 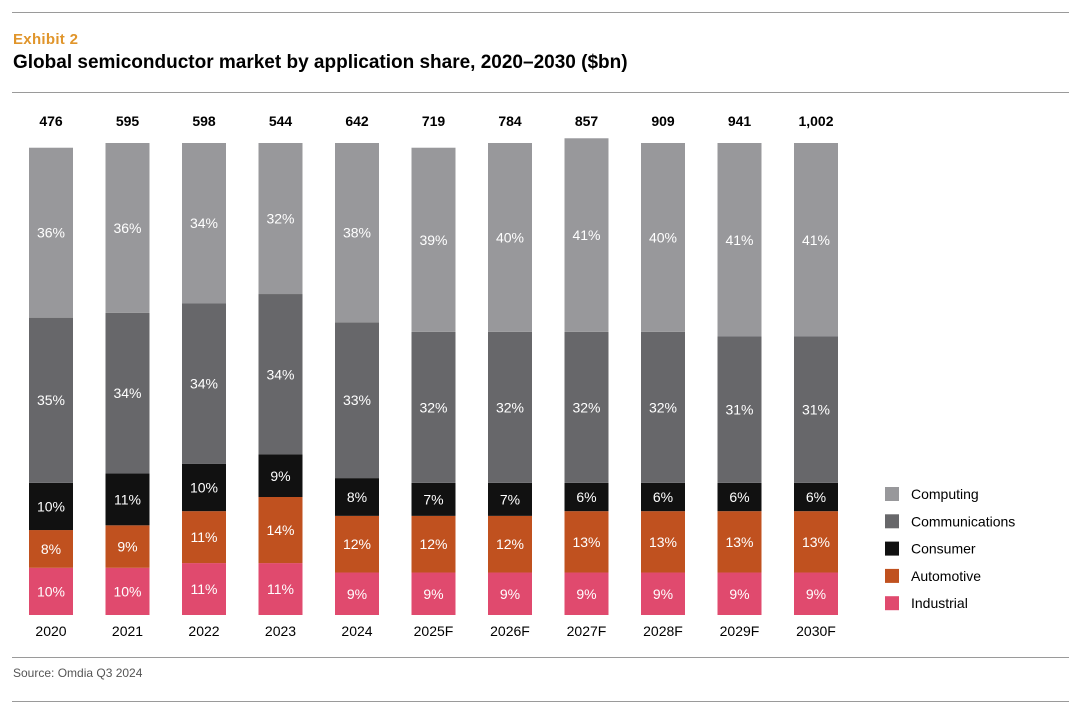 I want to click on bar-segment-communications-2030f, so click(x=816, y=409).